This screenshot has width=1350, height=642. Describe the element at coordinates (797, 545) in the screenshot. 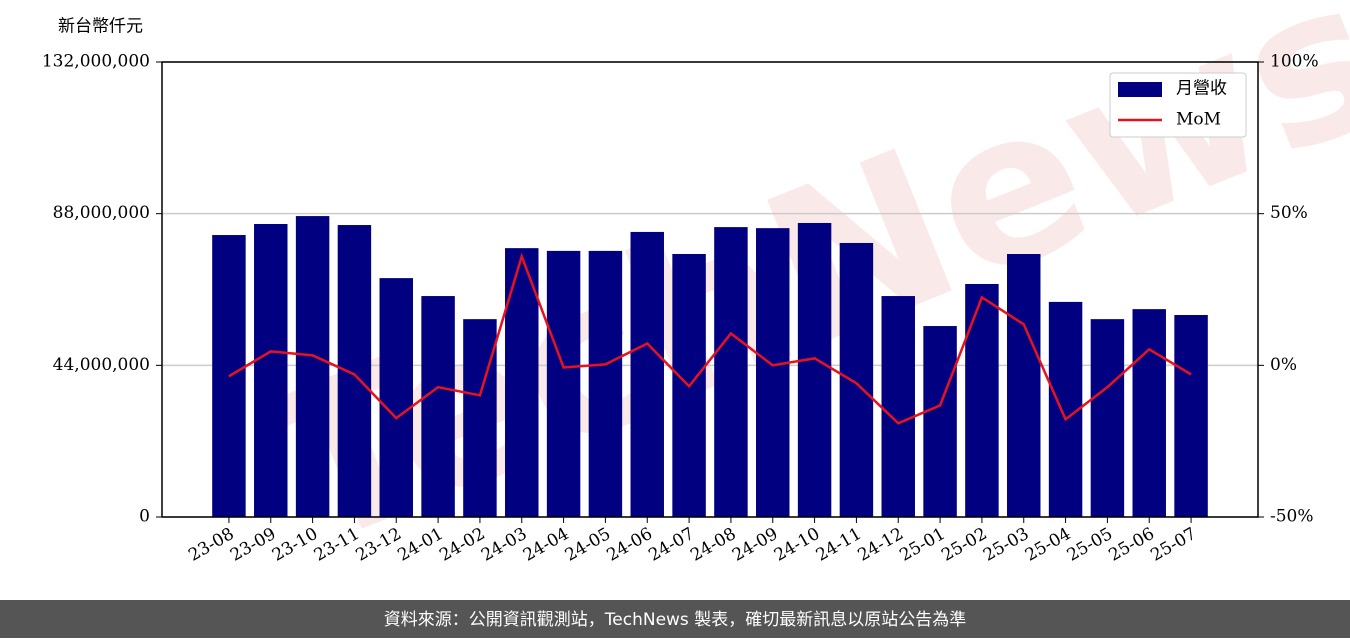

I see `x-tick-label: 24-10` at that location.